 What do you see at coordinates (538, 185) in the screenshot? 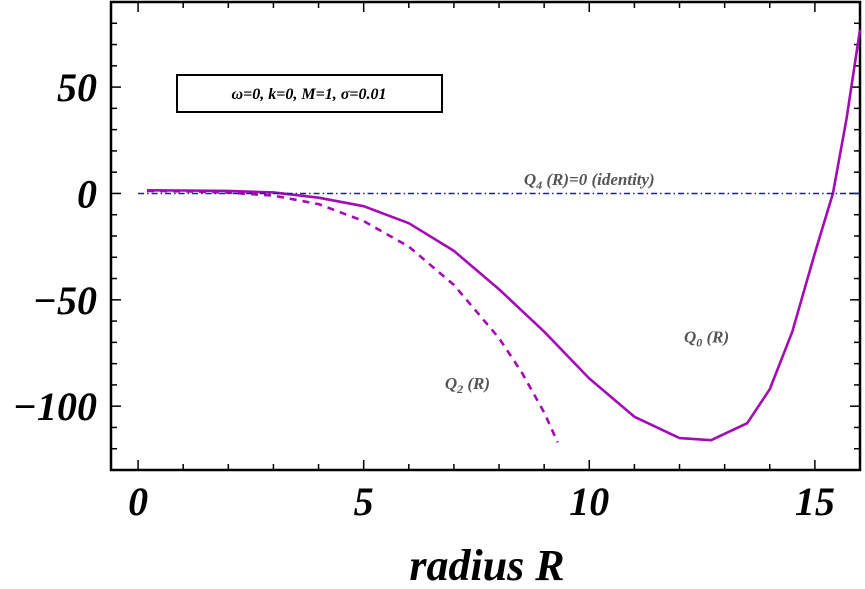
I see `curve-label-subscript: 4` at bounding box center [538, 185].